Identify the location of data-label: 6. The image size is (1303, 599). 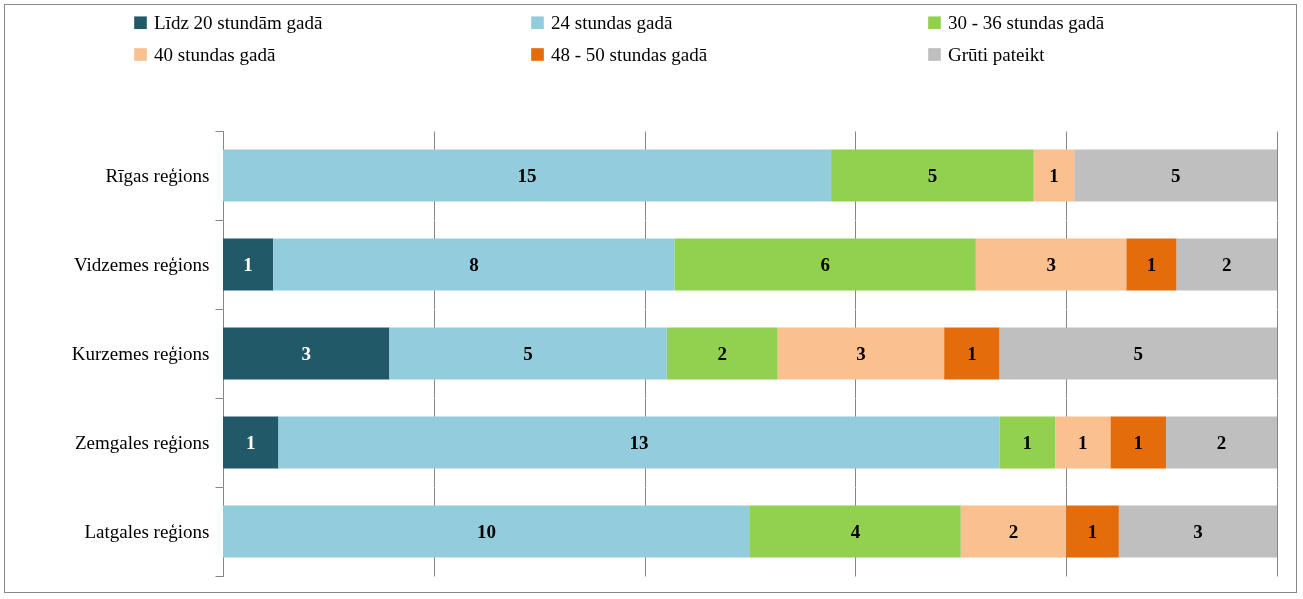
(825, 264).